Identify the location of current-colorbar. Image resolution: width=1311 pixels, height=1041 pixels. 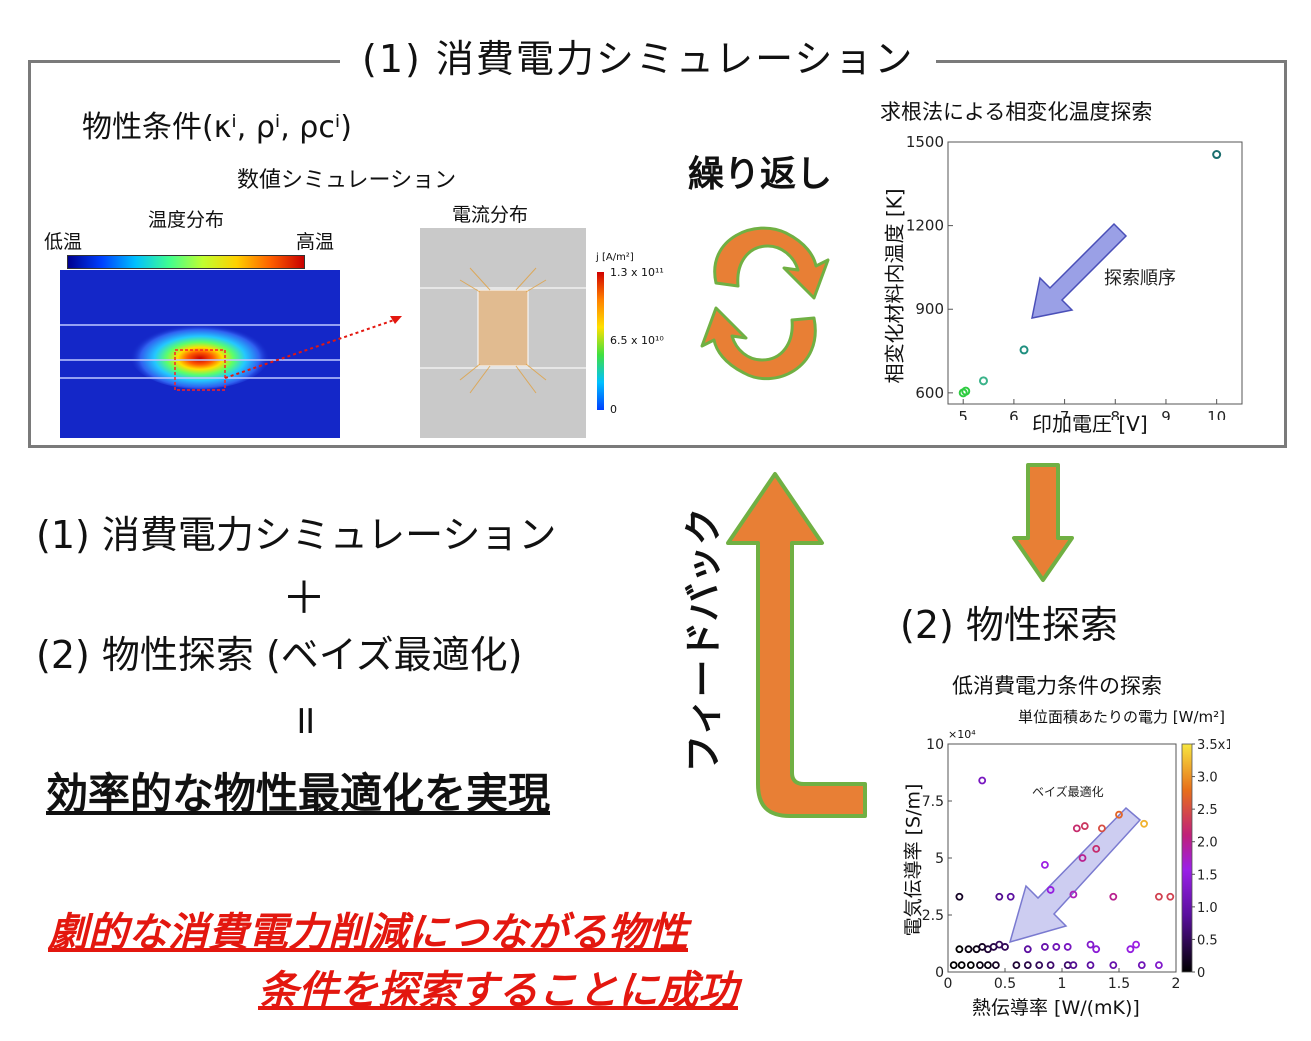
(600, 341).